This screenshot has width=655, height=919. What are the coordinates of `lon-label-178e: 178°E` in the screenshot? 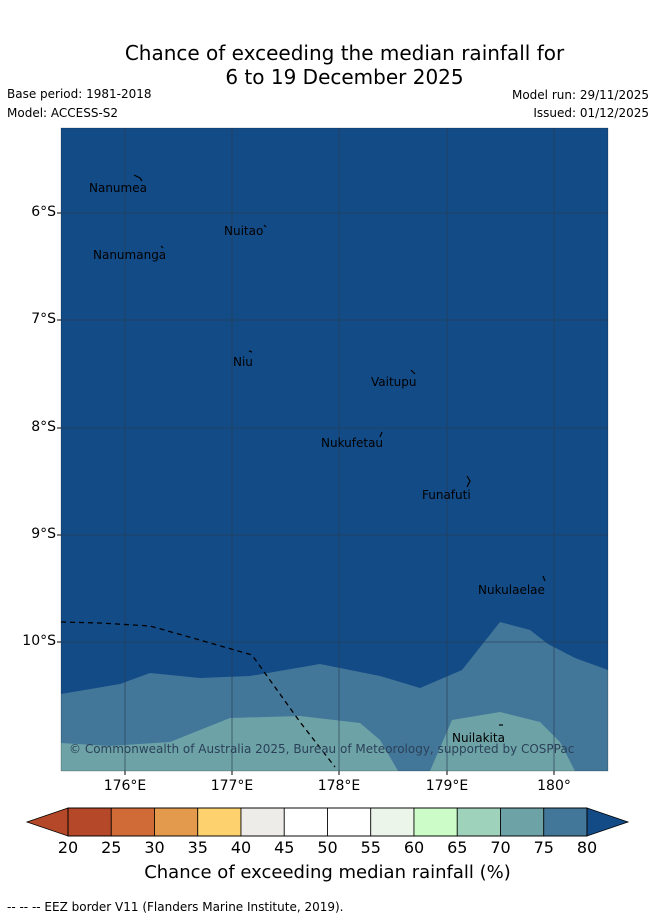 It's located at (339, 786).